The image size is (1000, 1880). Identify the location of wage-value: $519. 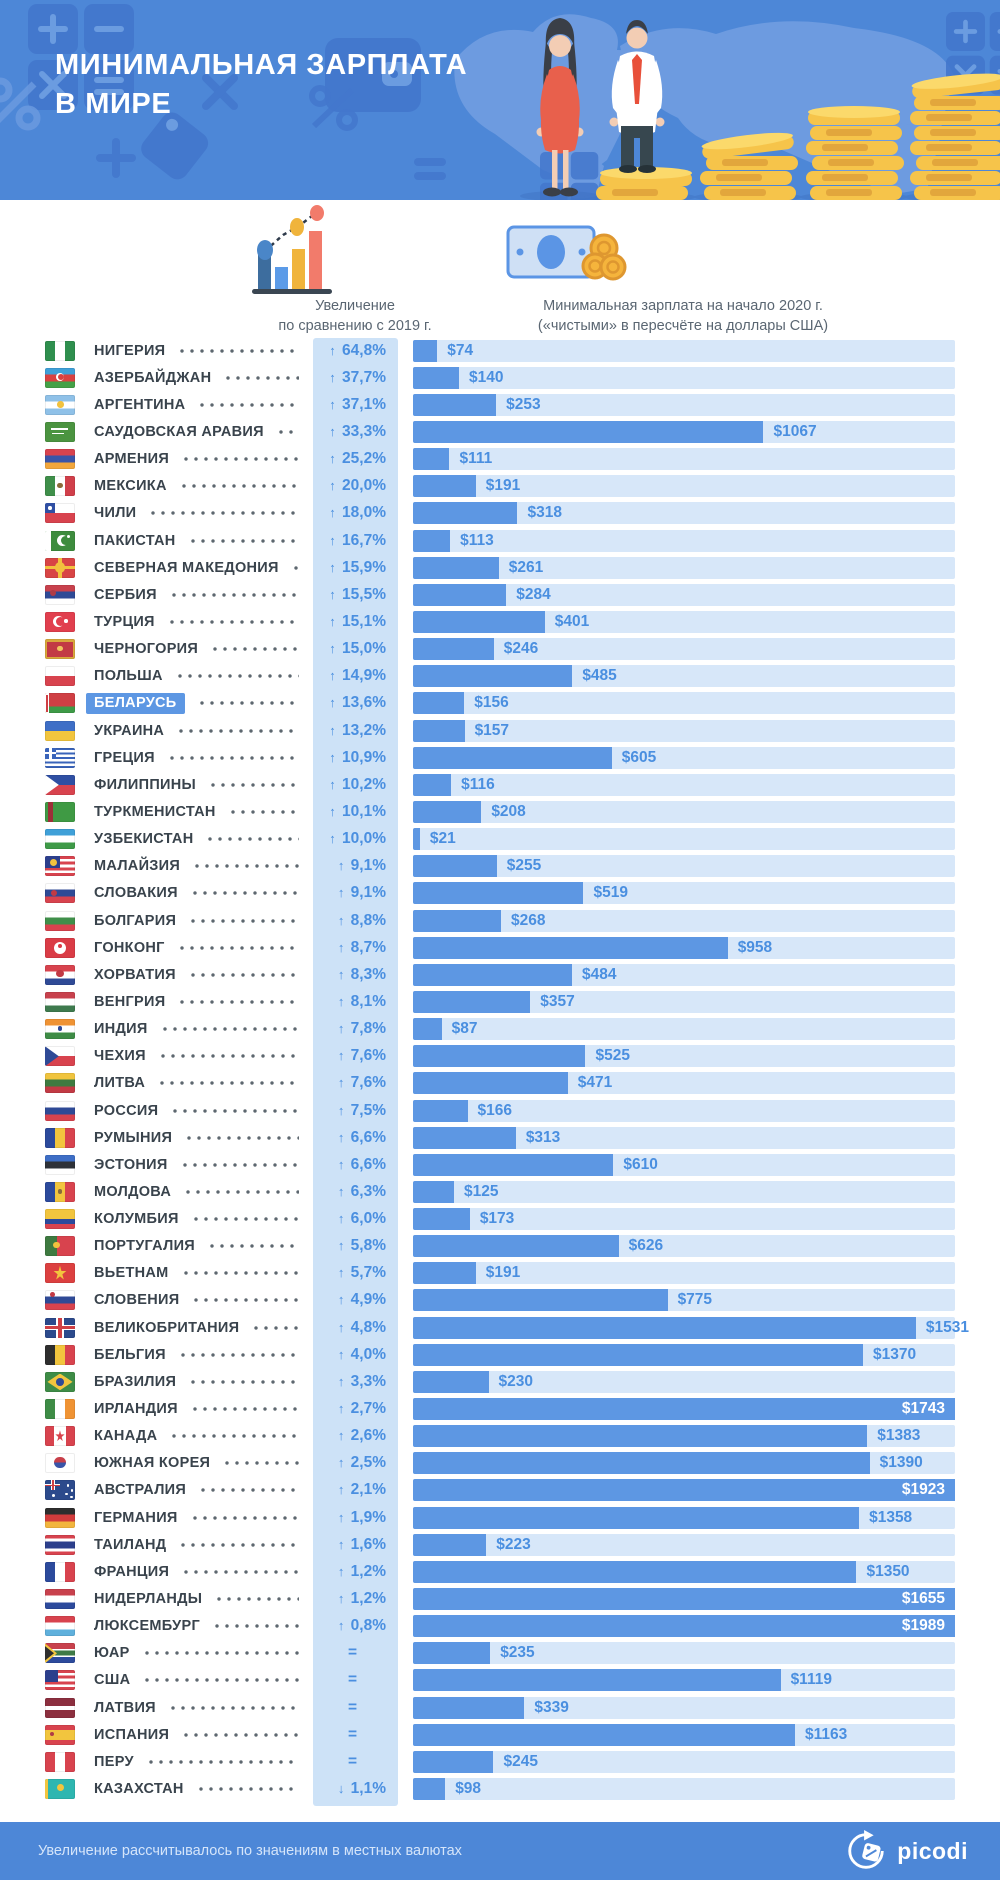
(610, 893).